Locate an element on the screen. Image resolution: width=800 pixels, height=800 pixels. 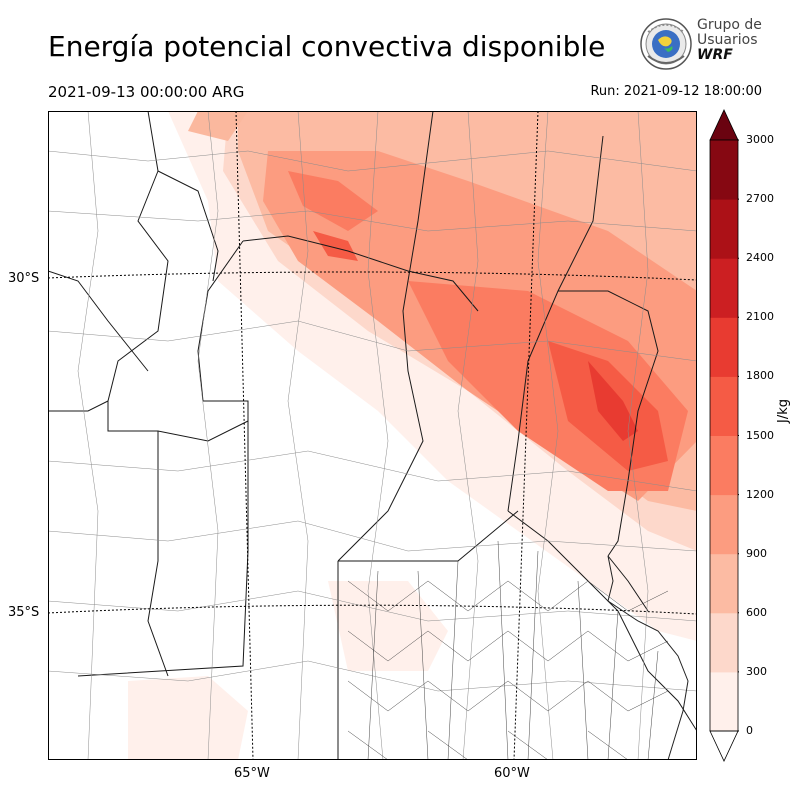
colorbar-tick-label: 1800 is located at coordinates (760, 376).